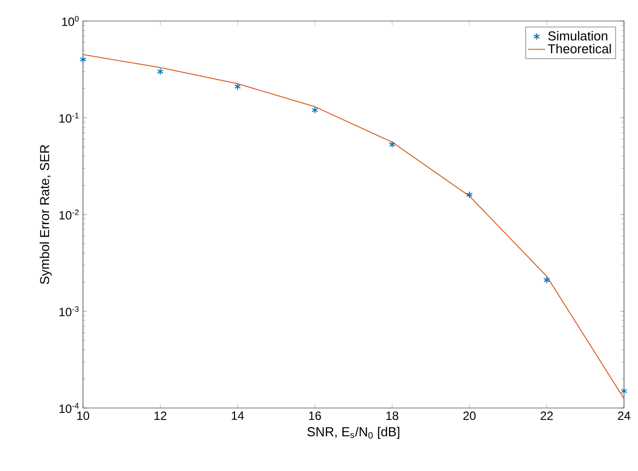 Image resolution: width=638 pixels, height=471 pixels. What do you see at coordinates (624, 416) in the screenshot?
I see `x-tick-label: 24` at bounding box center [624, 416].